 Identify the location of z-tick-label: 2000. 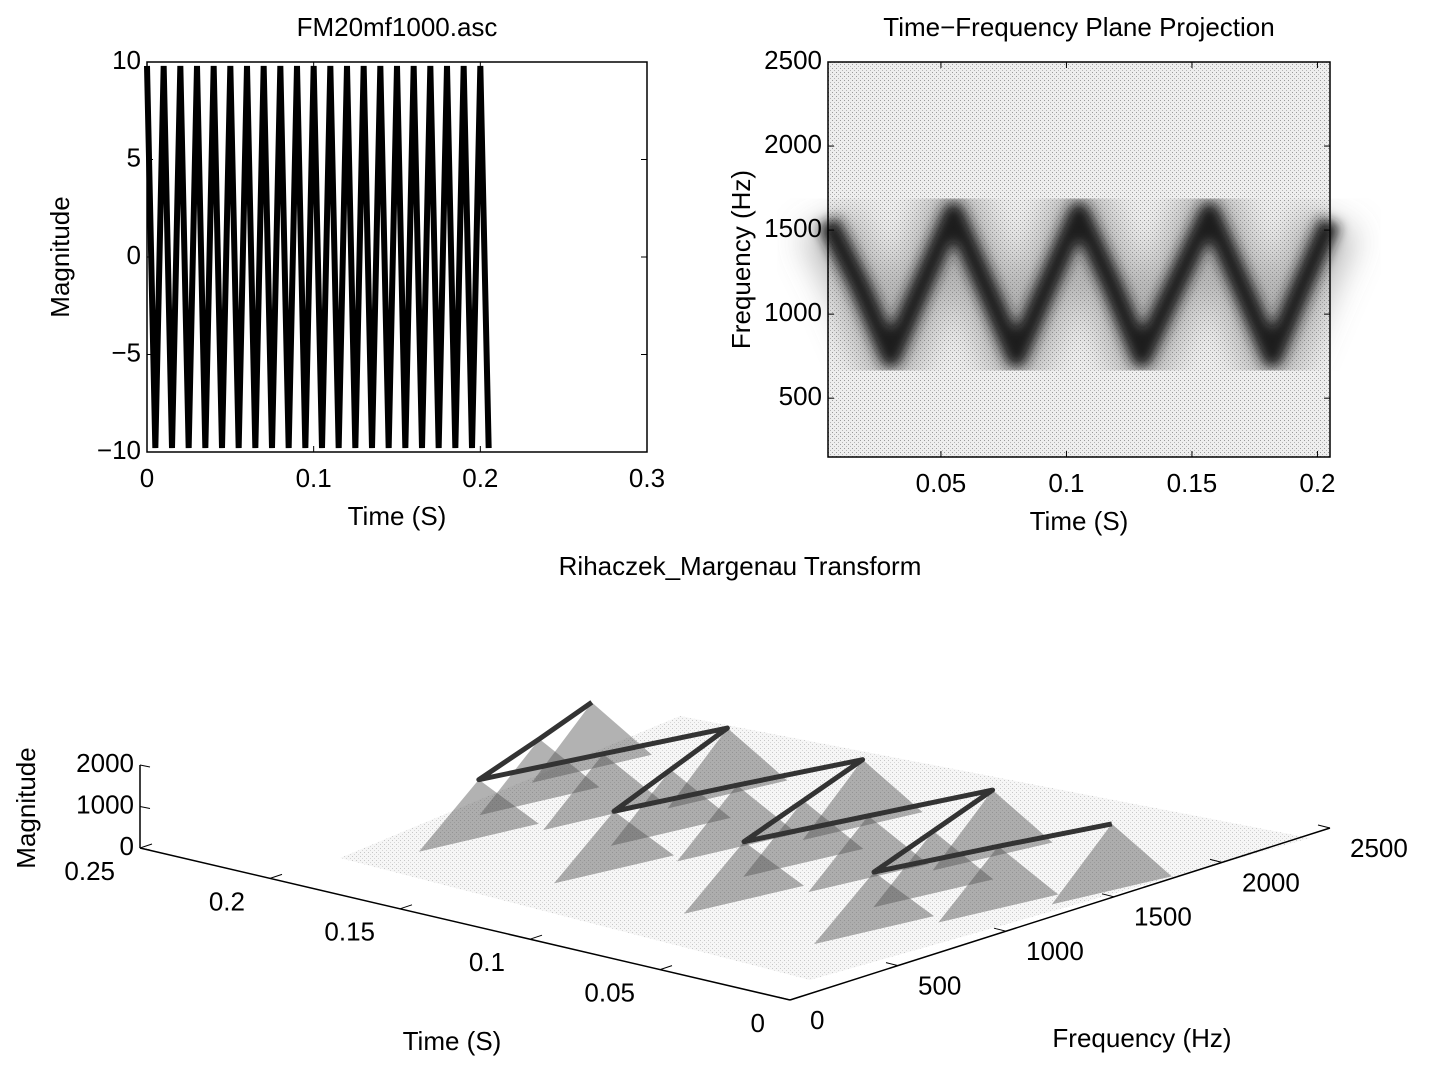
(105, 763).